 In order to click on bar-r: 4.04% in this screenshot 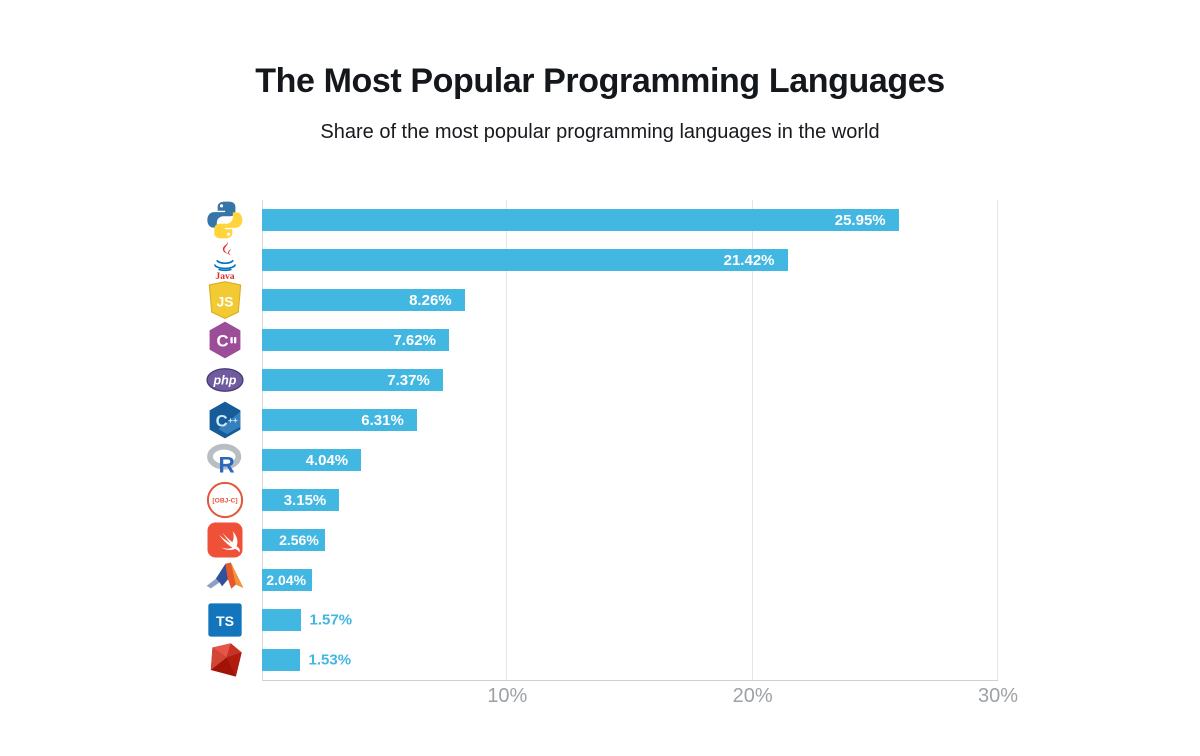, I will do `click(312, 460)`.